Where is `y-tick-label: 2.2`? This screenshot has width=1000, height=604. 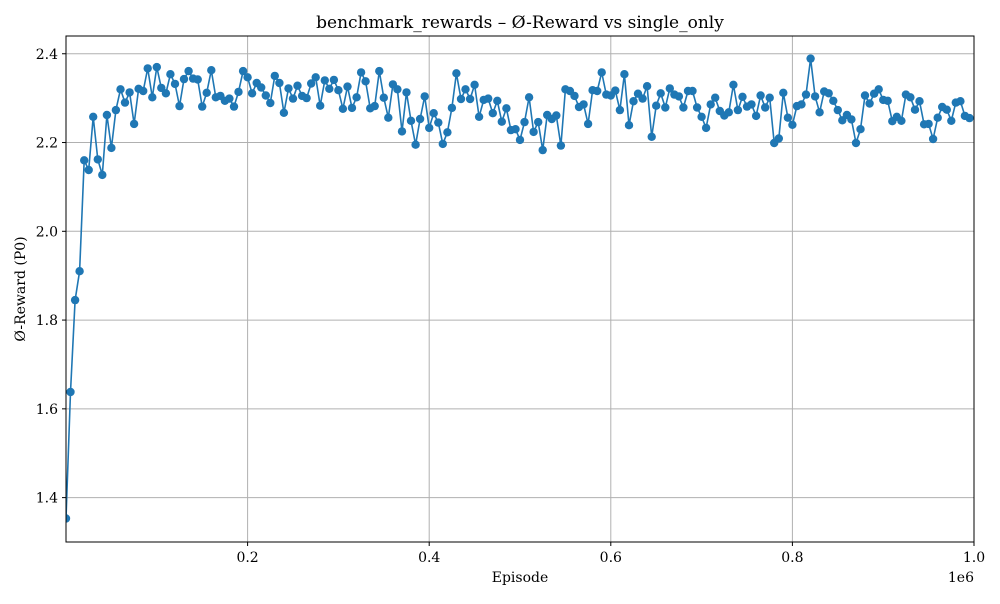
y-tick-label: 2.2 is located at coordinates (47, 144).